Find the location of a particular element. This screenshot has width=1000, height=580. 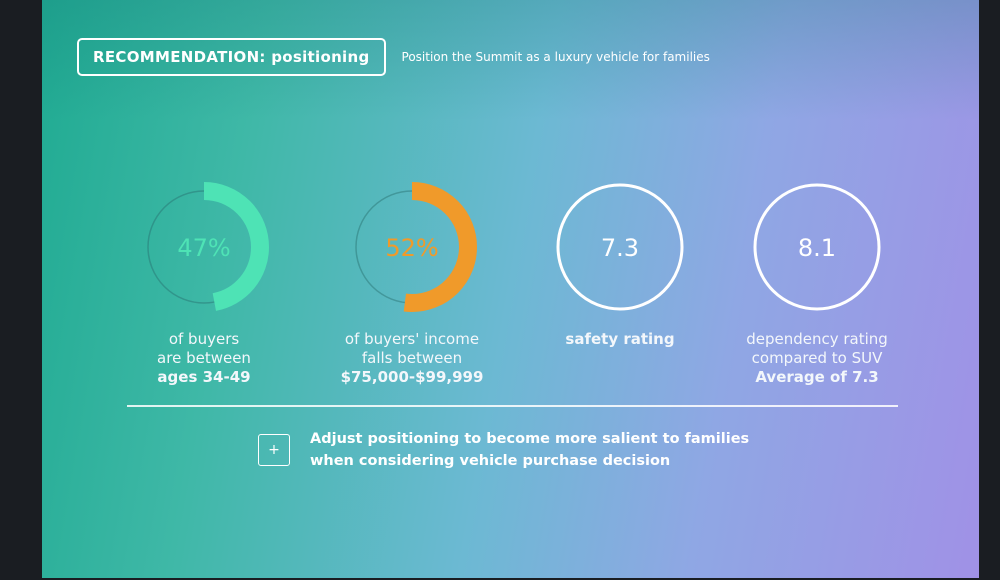

stat-value: 7.3 is located at coordinates (620, 248).